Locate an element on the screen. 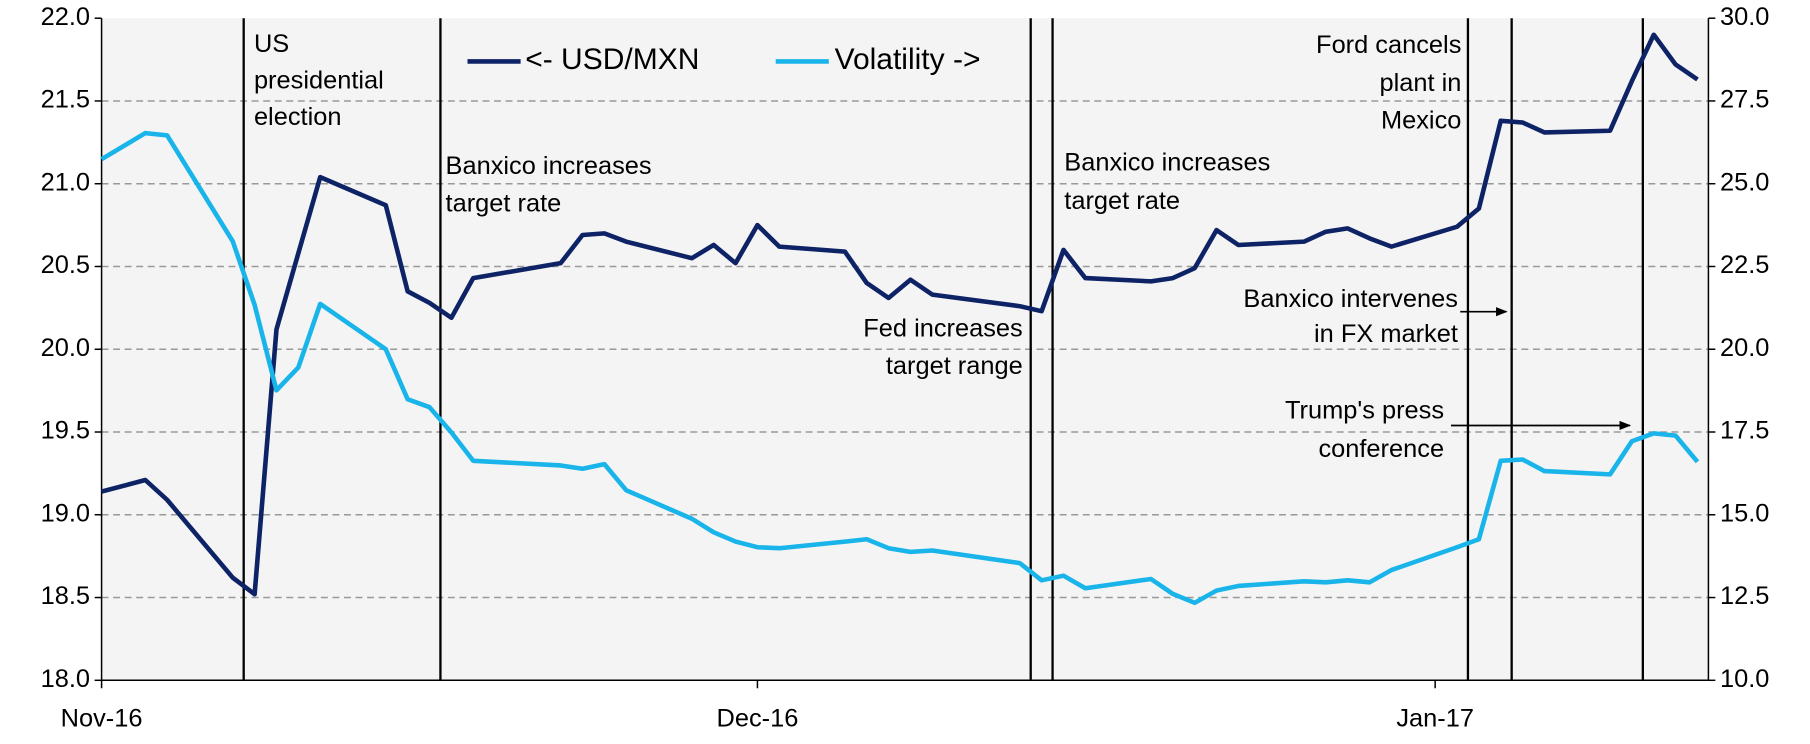 This screenshot has height=744, width=1810. y2-tick-label: 17.5 is located at coordinates (1744, 431).